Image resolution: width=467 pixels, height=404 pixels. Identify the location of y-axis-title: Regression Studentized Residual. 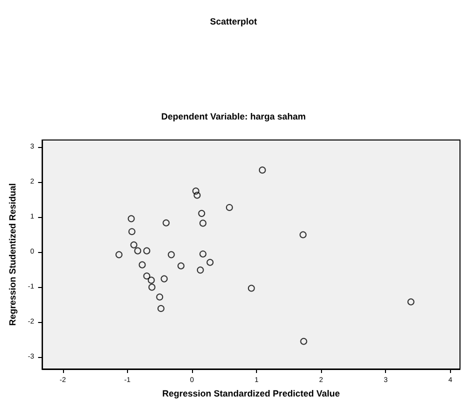
(13, 254).